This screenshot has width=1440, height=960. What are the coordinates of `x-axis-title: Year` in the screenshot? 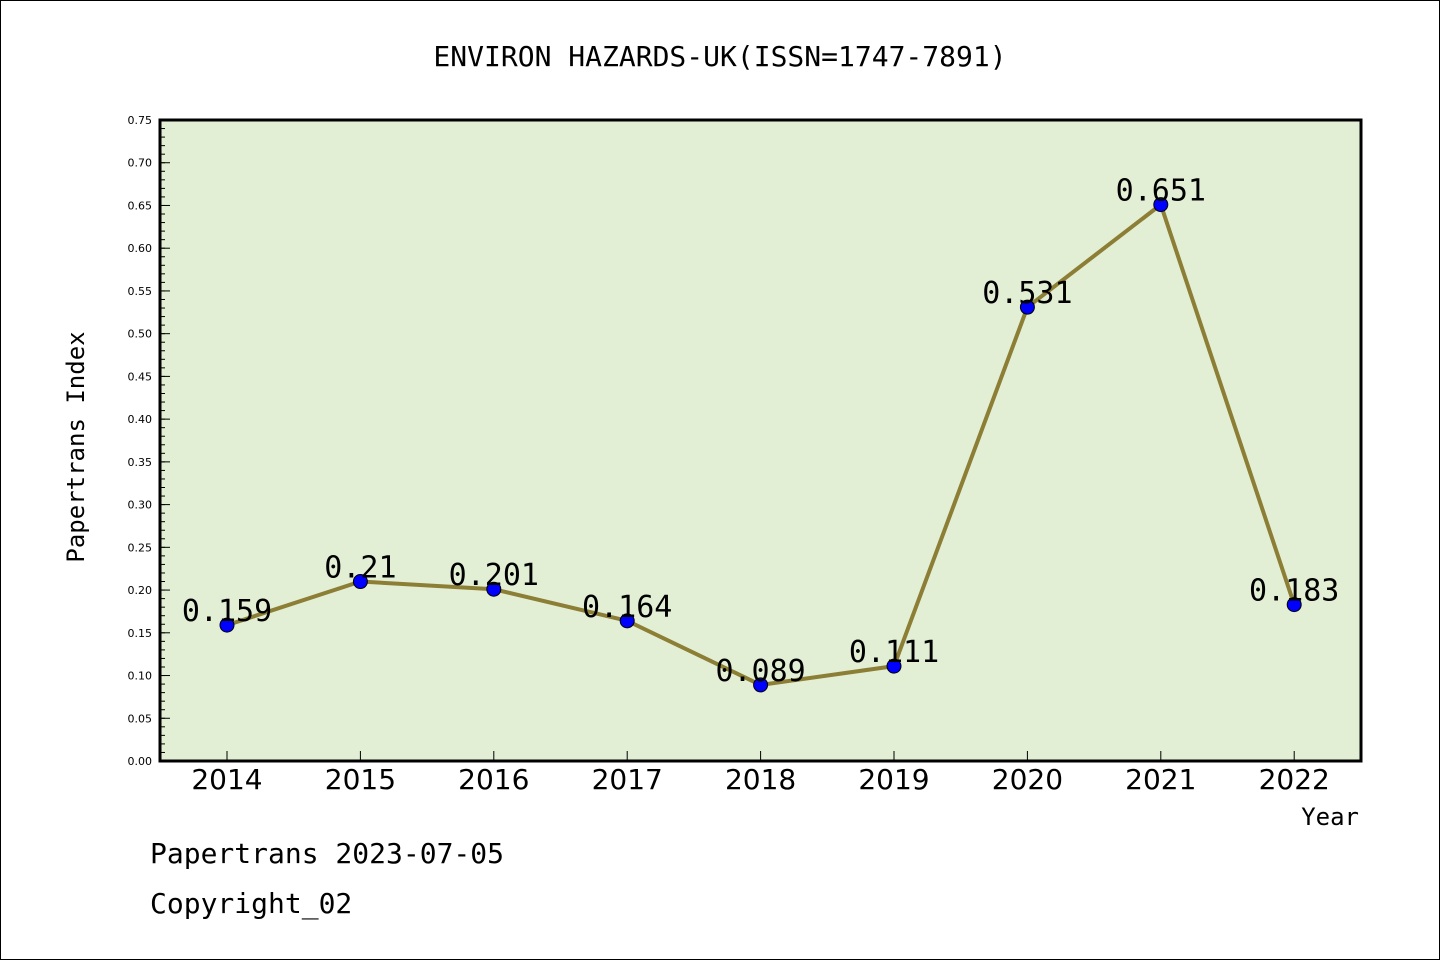 It's located at (1330, 817).